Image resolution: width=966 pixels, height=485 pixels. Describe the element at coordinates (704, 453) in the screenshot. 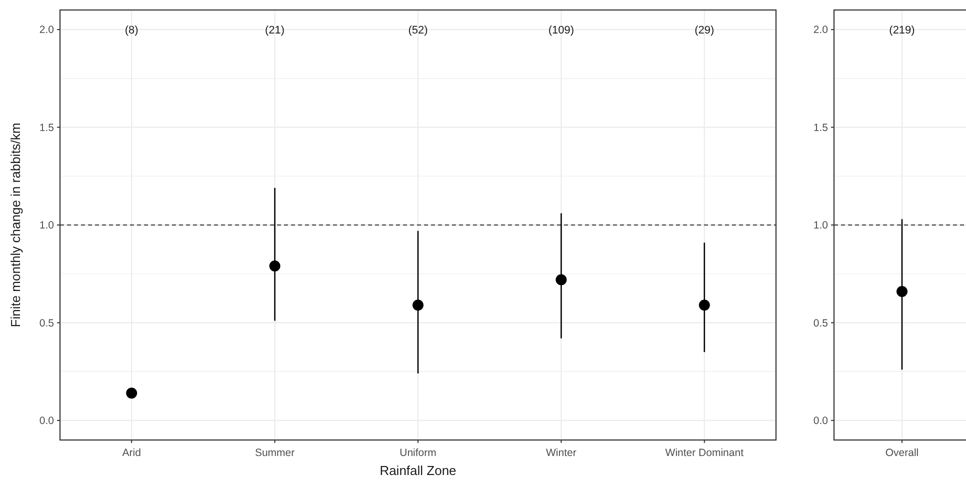

I see `x-tick-label: Winter Dominant` at that location.